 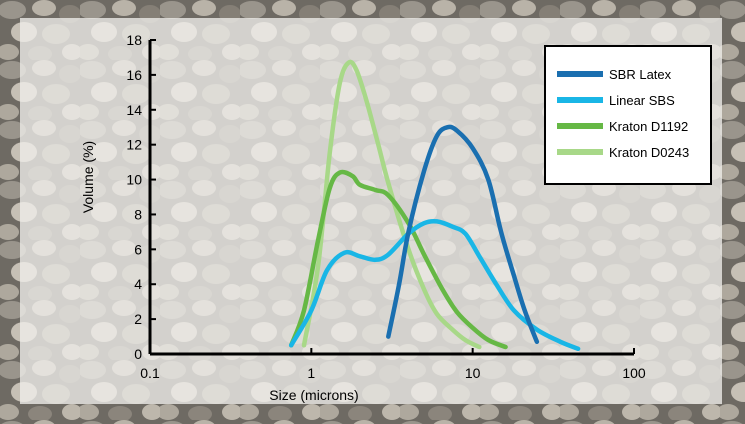 What do you see at coordinates (463, 234) in the screenshot?
I see `series-line-sbr-latex` at bounding box center [463, 234].